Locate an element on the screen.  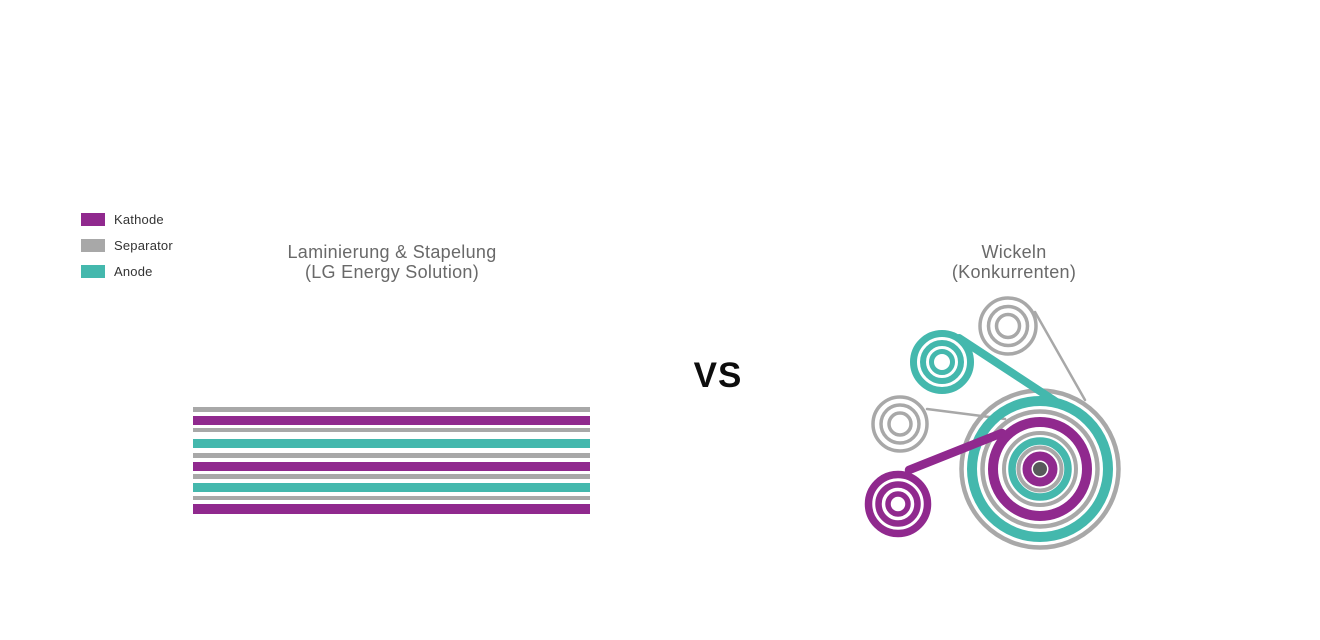
kathode-roll-ring is located at coordinates (898, 504).